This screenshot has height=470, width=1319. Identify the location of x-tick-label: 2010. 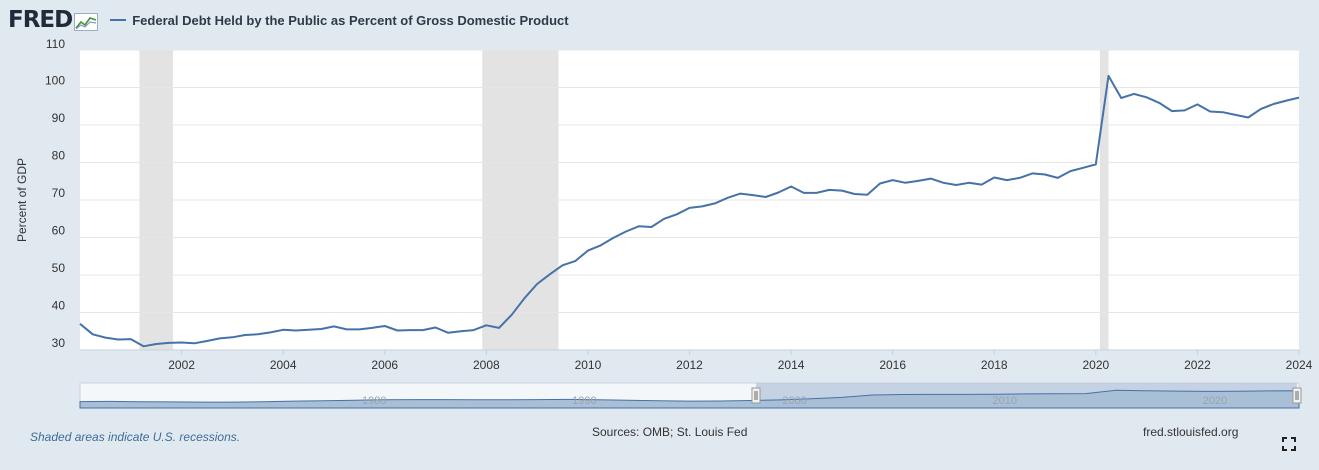
(588, 365).